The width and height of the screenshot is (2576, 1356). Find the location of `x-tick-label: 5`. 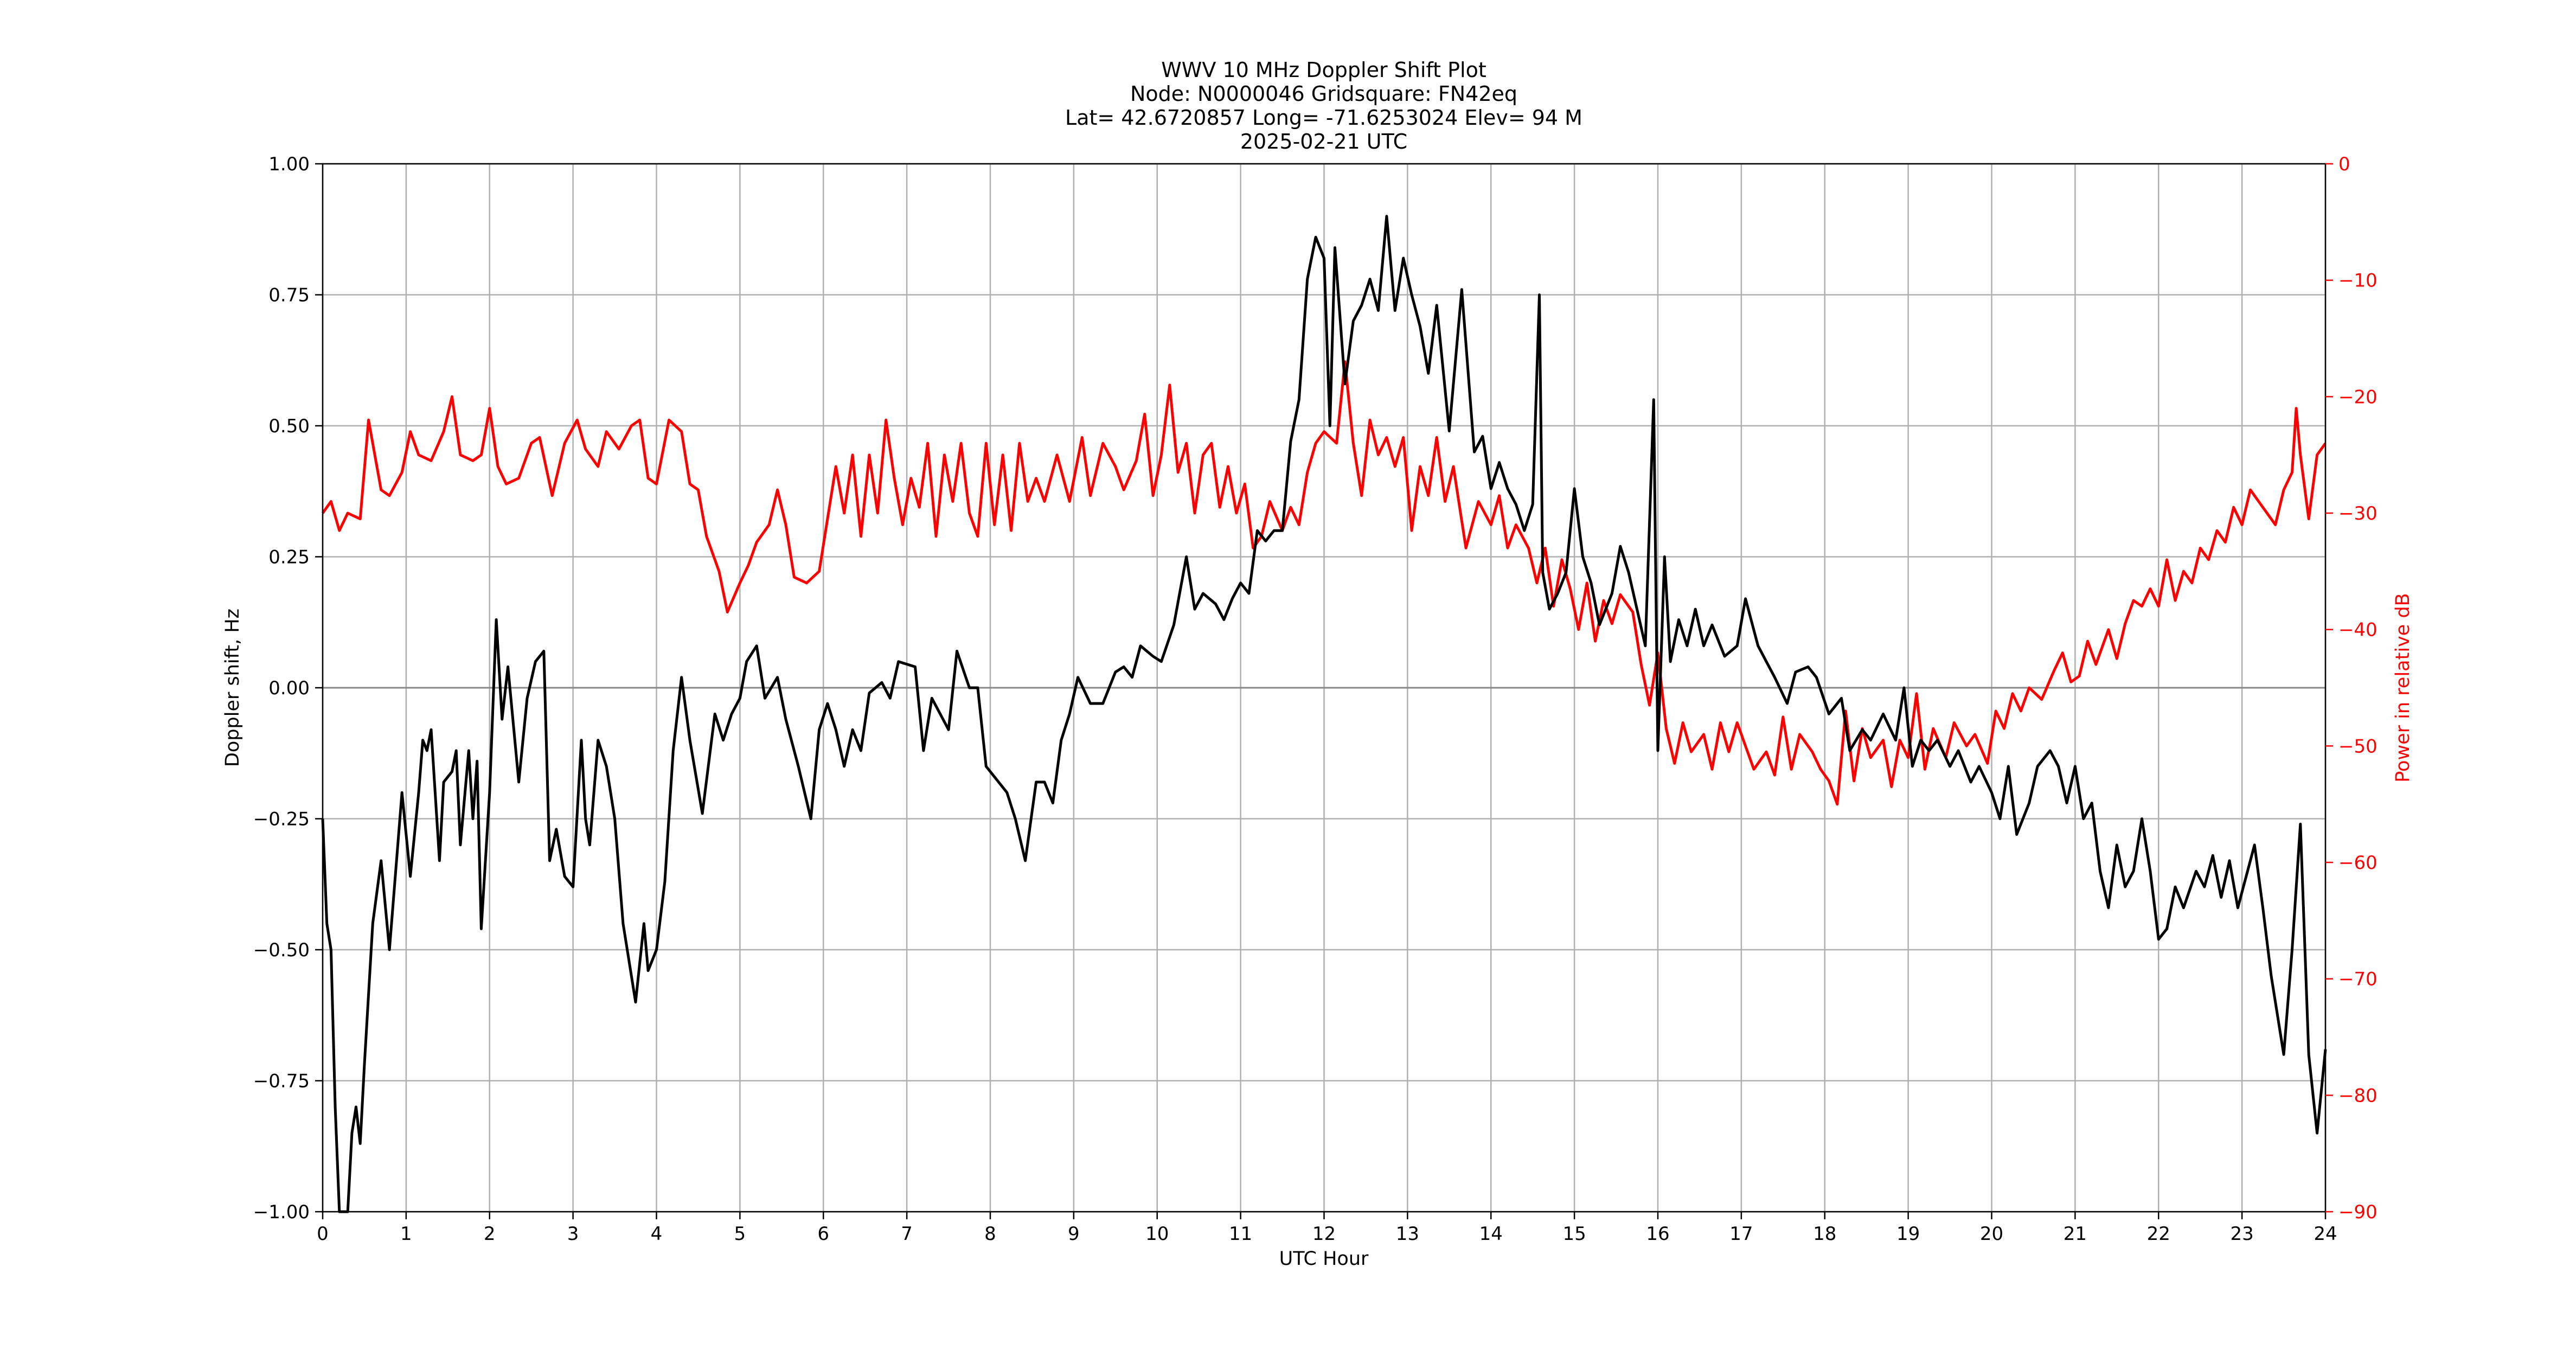

x-tick-label: 5 is located at coordinates (740, 1234).